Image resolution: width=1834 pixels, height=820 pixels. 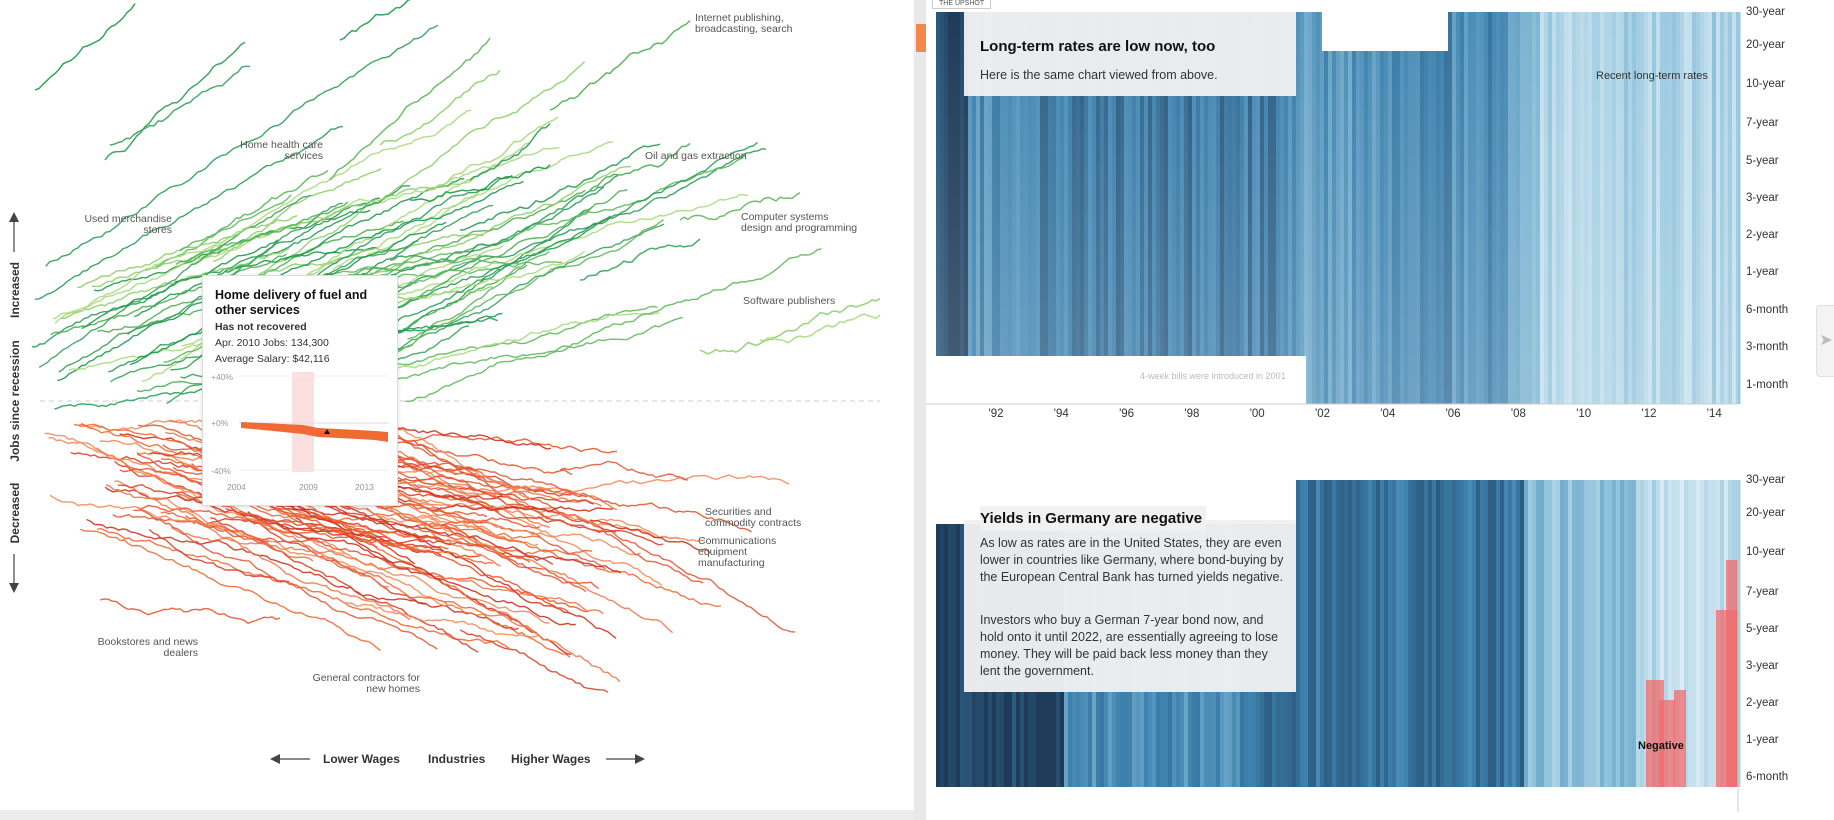 What do you see at coordinates (1649, 414) in the screenshot?
I see `heatmap1-xtick: '12` at bounding box center [1649, 414].